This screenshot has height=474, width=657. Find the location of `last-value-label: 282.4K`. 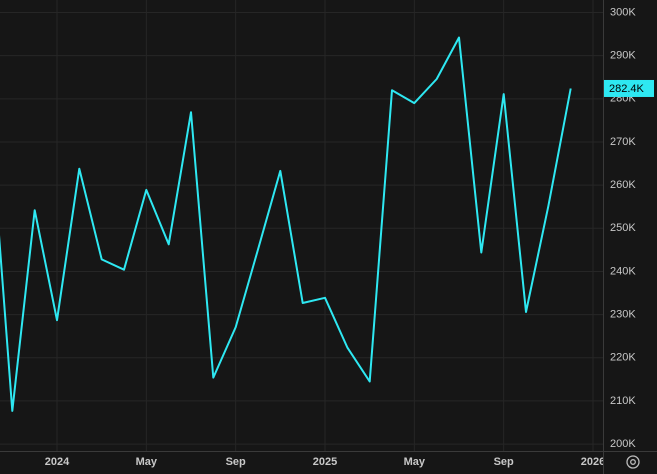

last-value-label: 282.4K is located at coordinates (627, 89).